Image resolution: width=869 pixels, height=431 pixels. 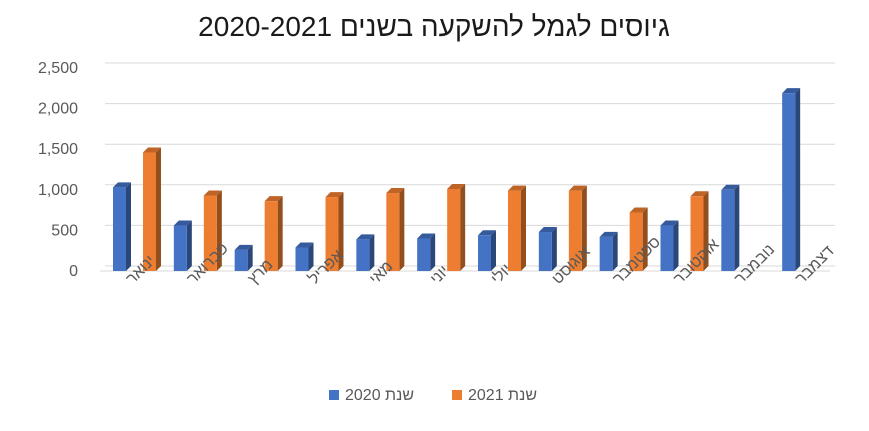 What do you see at coordinates (58, 190) in the screenshot?
I see `y-tick-label: 1,000` at bounding box center [58, 190].